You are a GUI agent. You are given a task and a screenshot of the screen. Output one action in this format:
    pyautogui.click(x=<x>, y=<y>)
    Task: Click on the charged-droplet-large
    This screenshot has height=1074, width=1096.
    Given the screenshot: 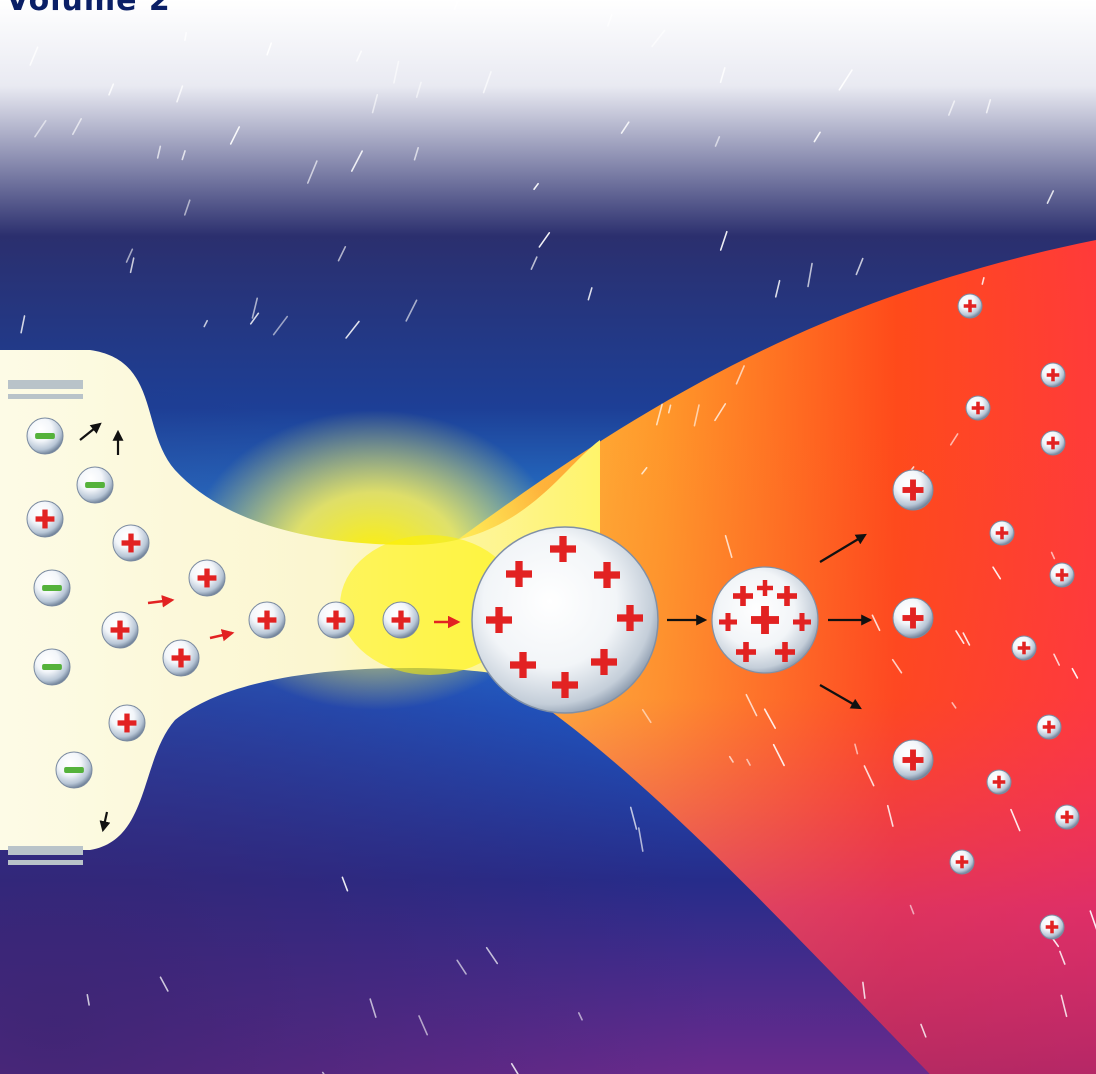 What is the action you would take?
    pyautogui.click(x=565, y=620)
    